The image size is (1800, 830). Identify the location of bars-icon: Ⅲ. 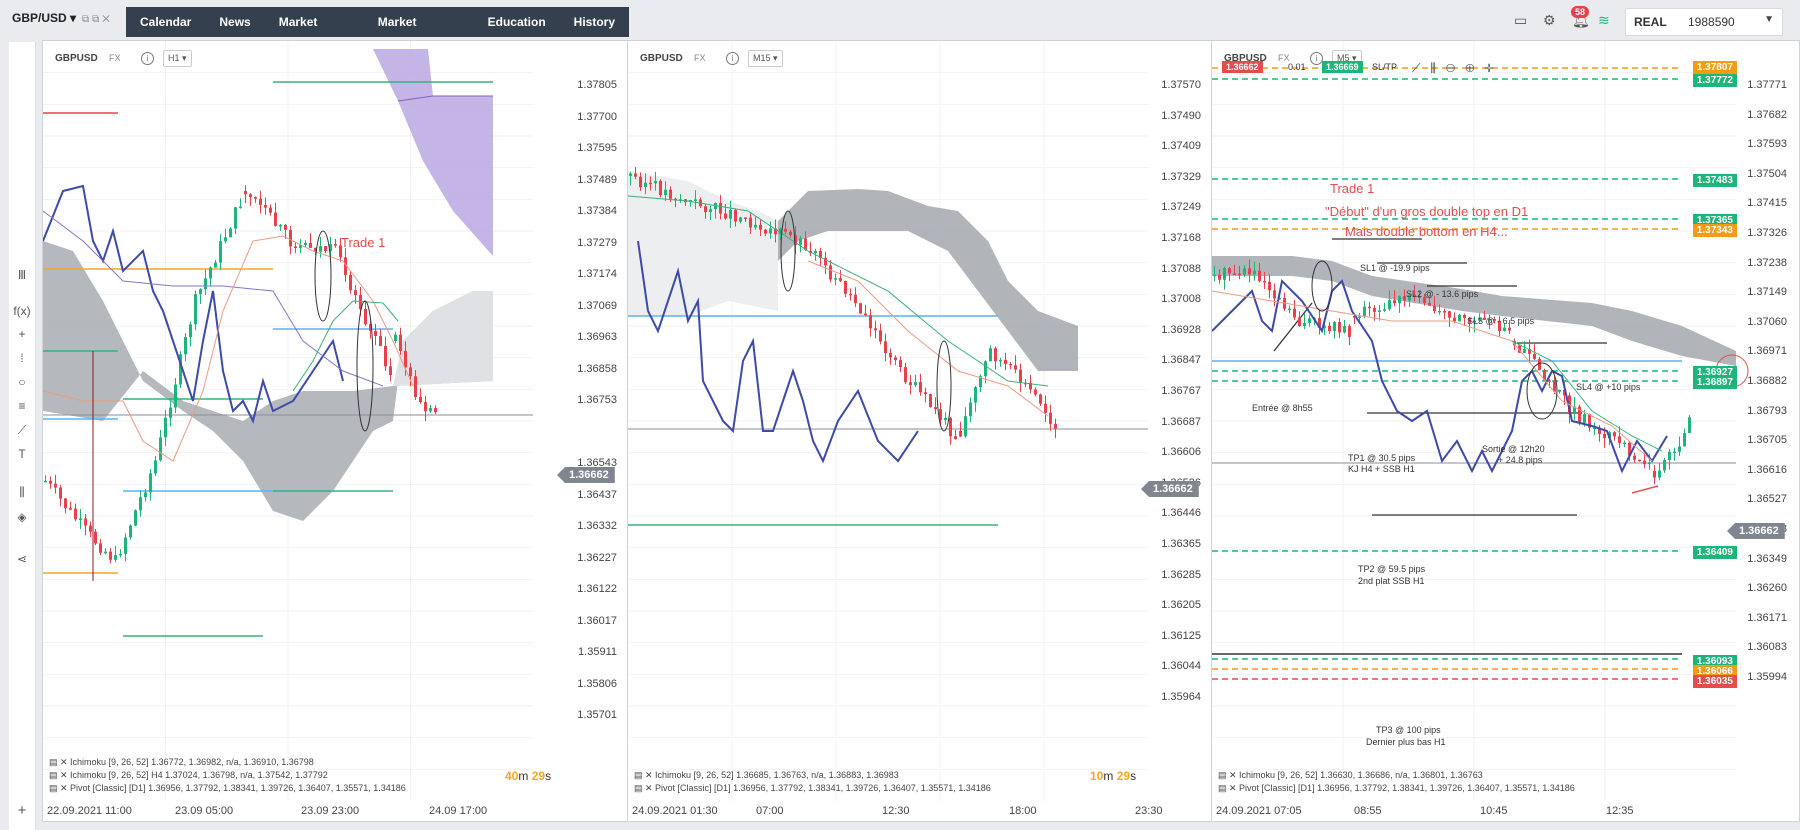
(22, 275).